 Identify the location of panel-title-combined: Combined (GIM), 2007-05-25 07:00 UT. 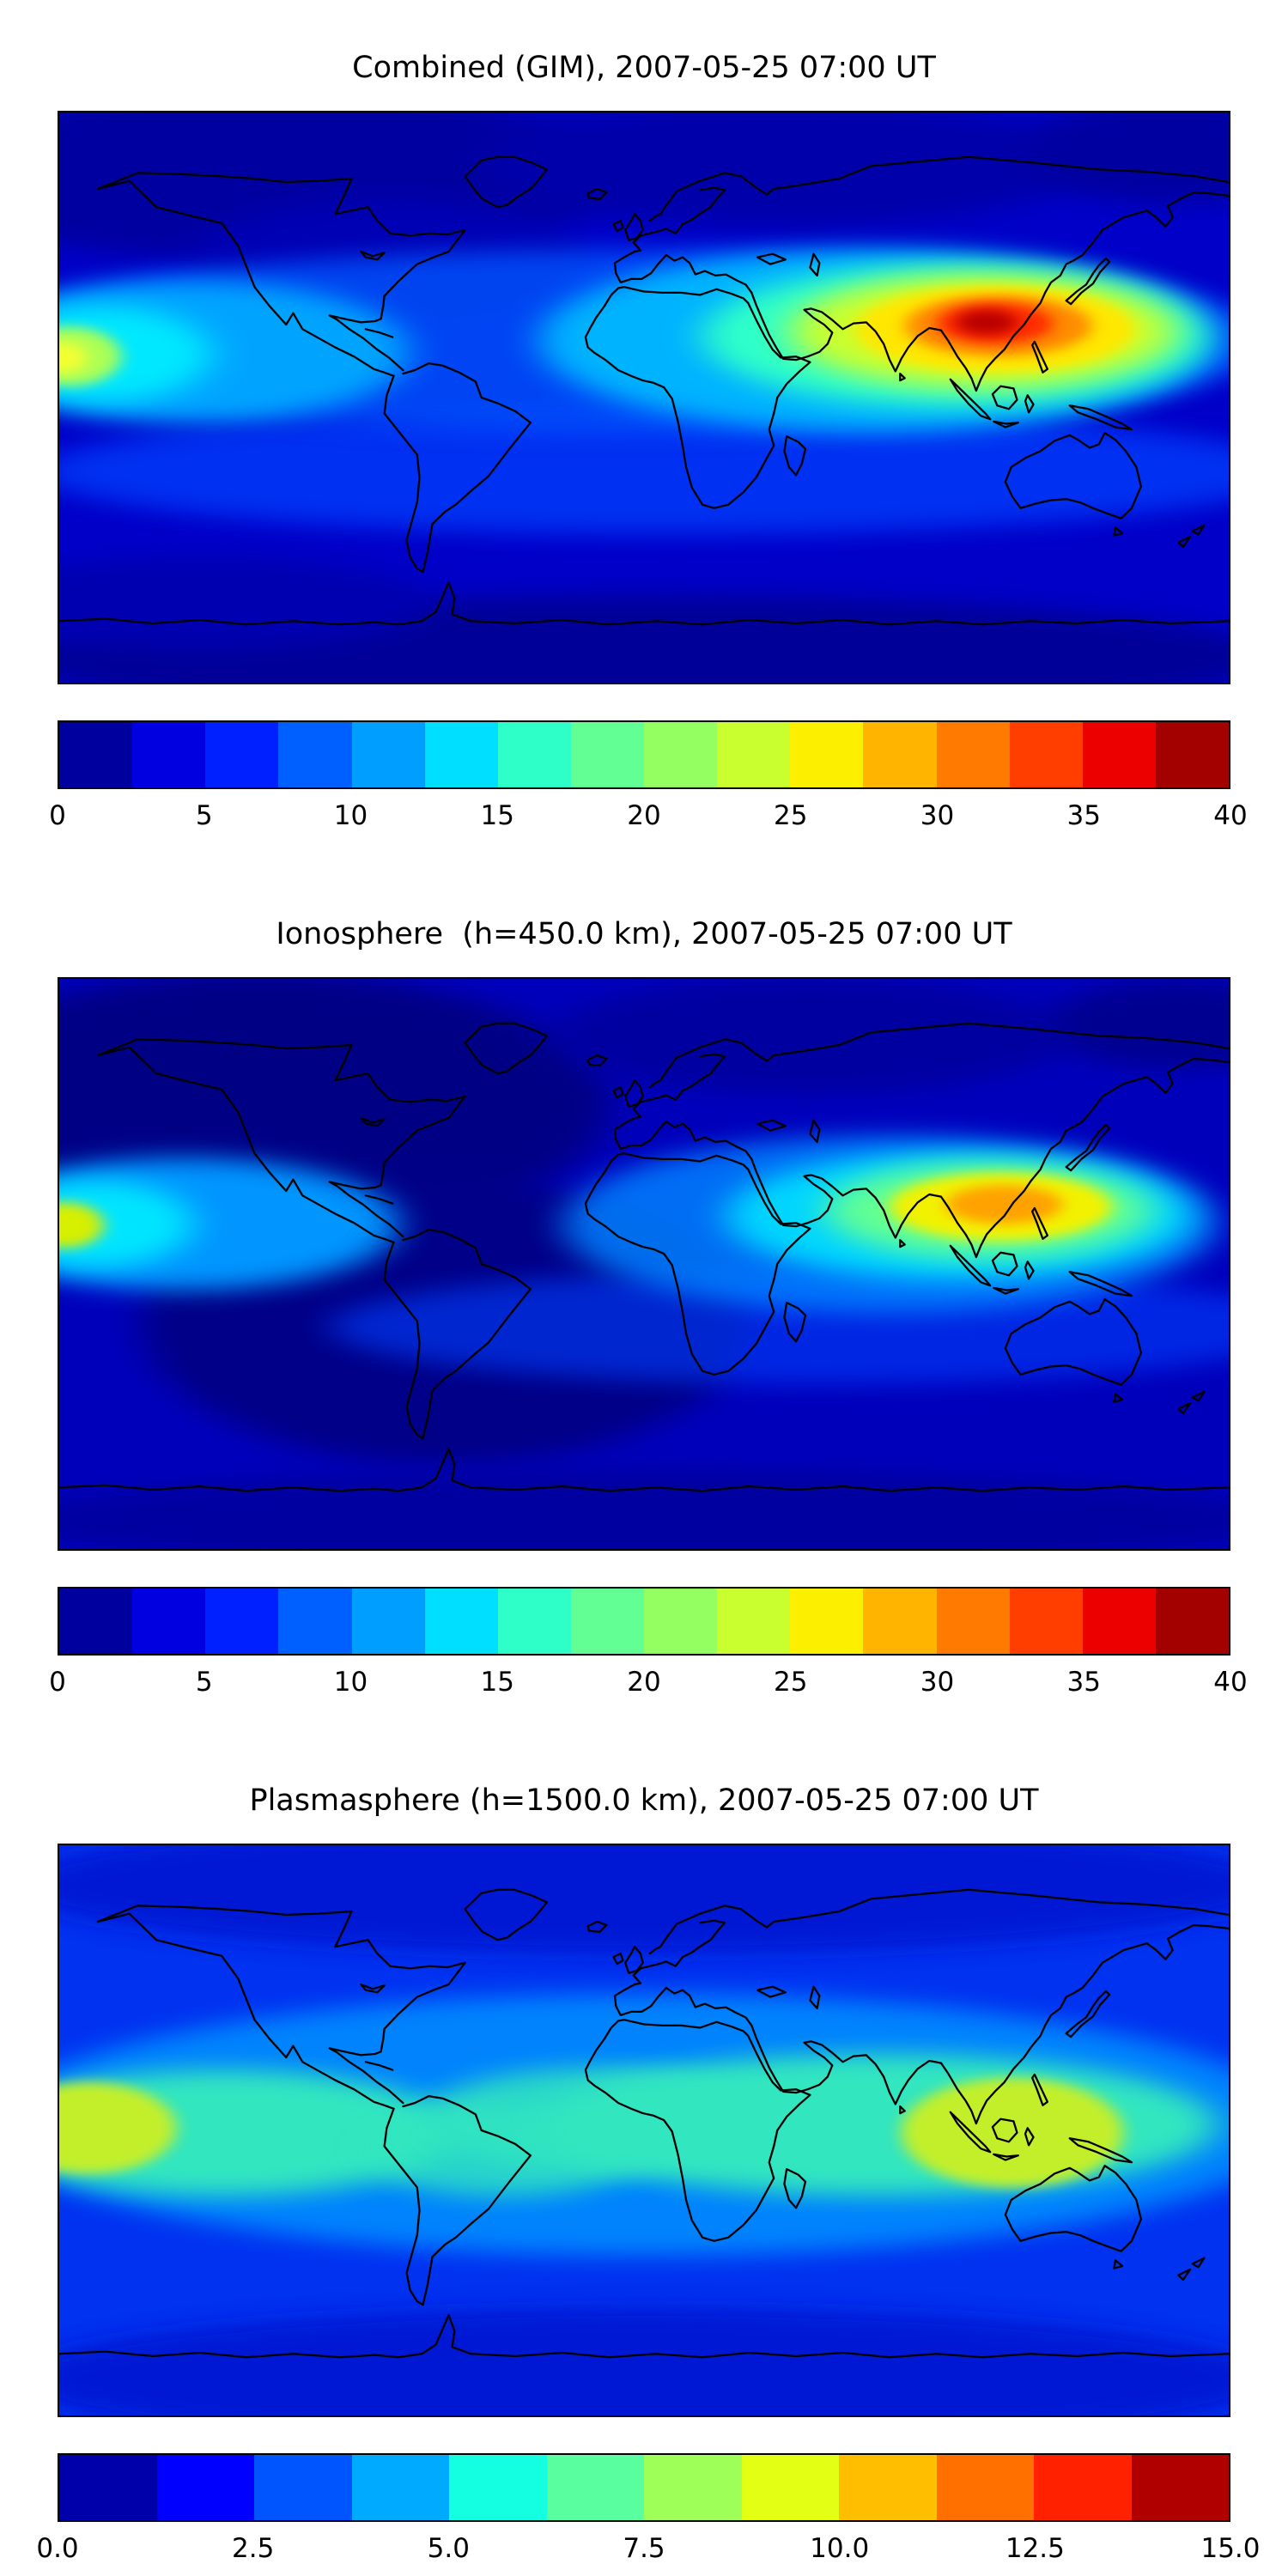
(644, 68).